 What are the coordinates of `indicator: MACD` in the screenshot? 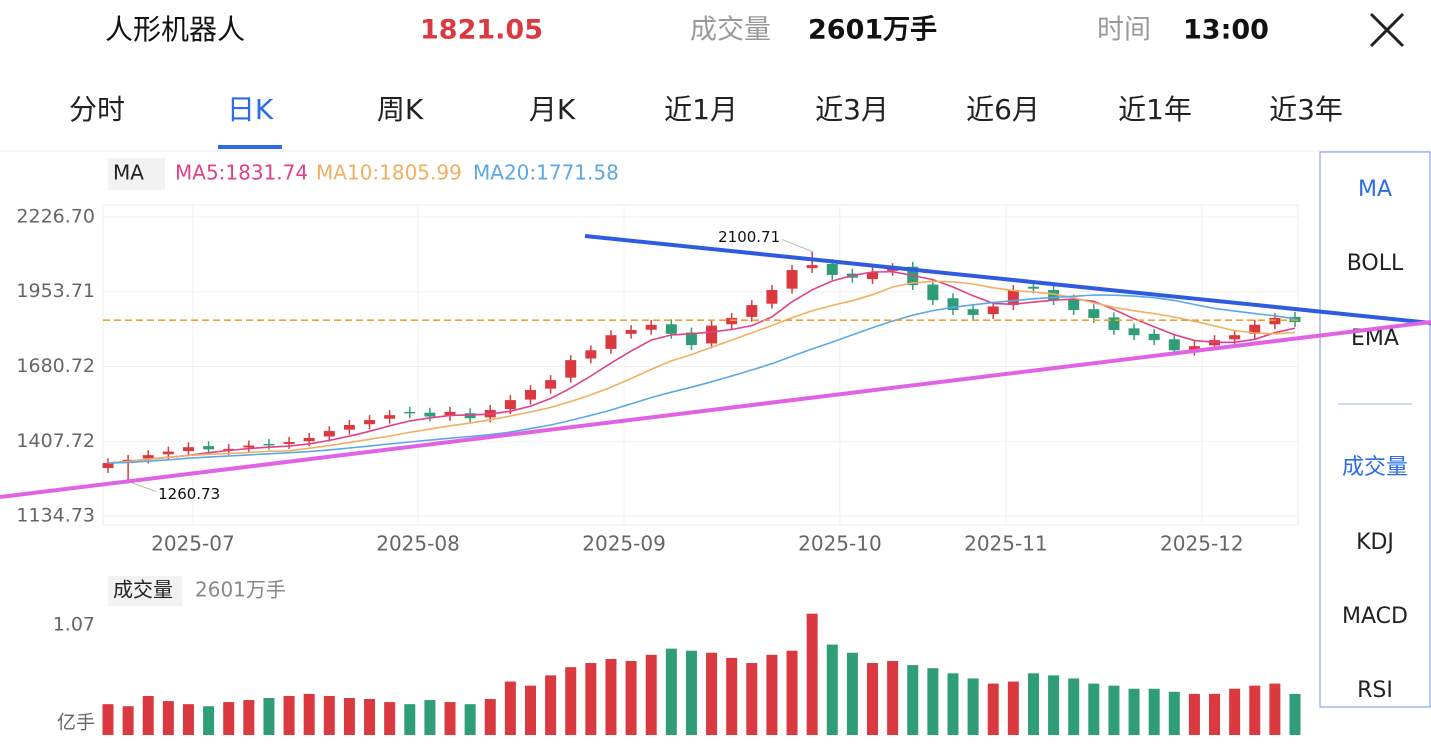 It's located at (1375, 616).